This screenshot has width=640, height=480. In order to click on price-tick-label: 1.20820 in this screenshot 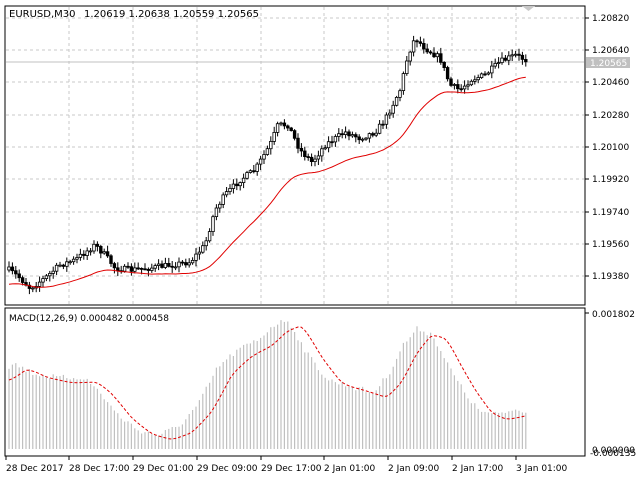, I will do `click(610, 19)`.